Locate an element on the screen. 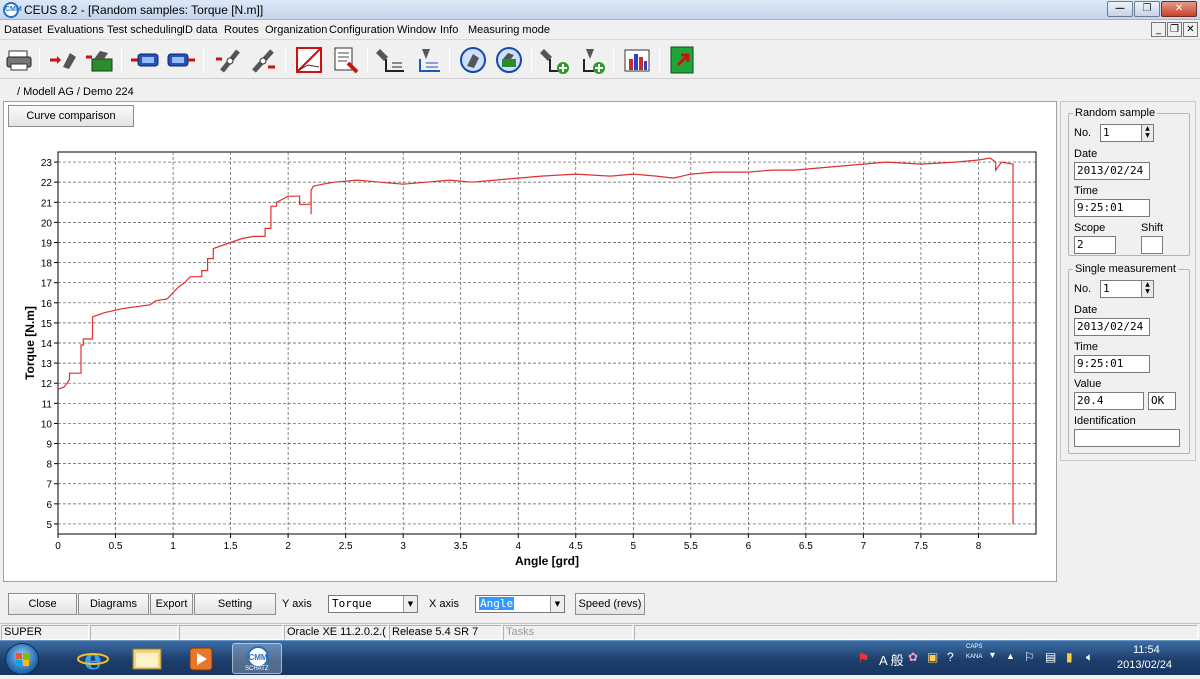 Image resolution: width=1200 pixels, height=679 pixels. breadcrumb: / Modell AG / Demo 224 is located at coordinates (75, 92).